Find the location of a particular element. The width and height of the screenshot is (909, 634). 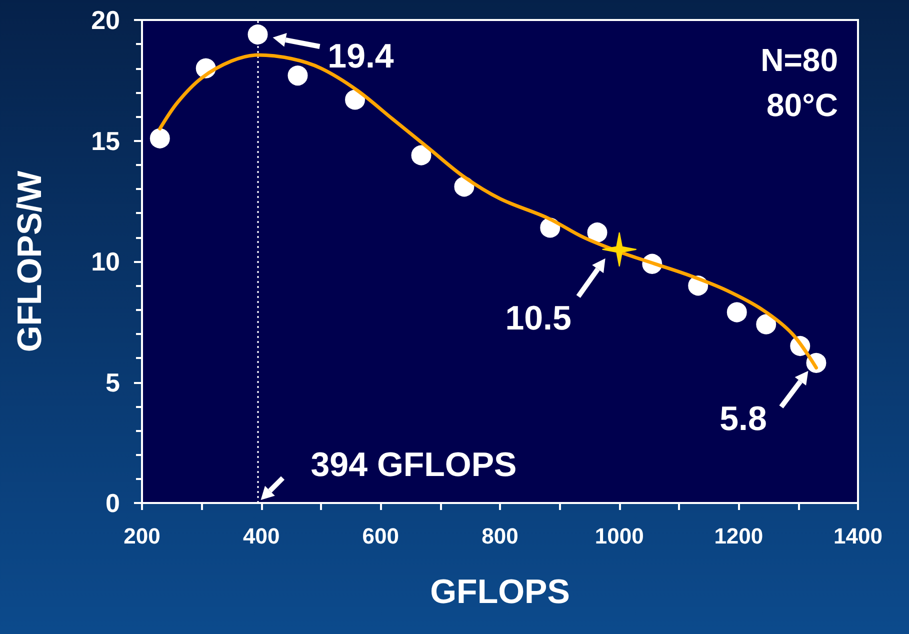

annotation: N=80 is located at coordinates (799, 60).